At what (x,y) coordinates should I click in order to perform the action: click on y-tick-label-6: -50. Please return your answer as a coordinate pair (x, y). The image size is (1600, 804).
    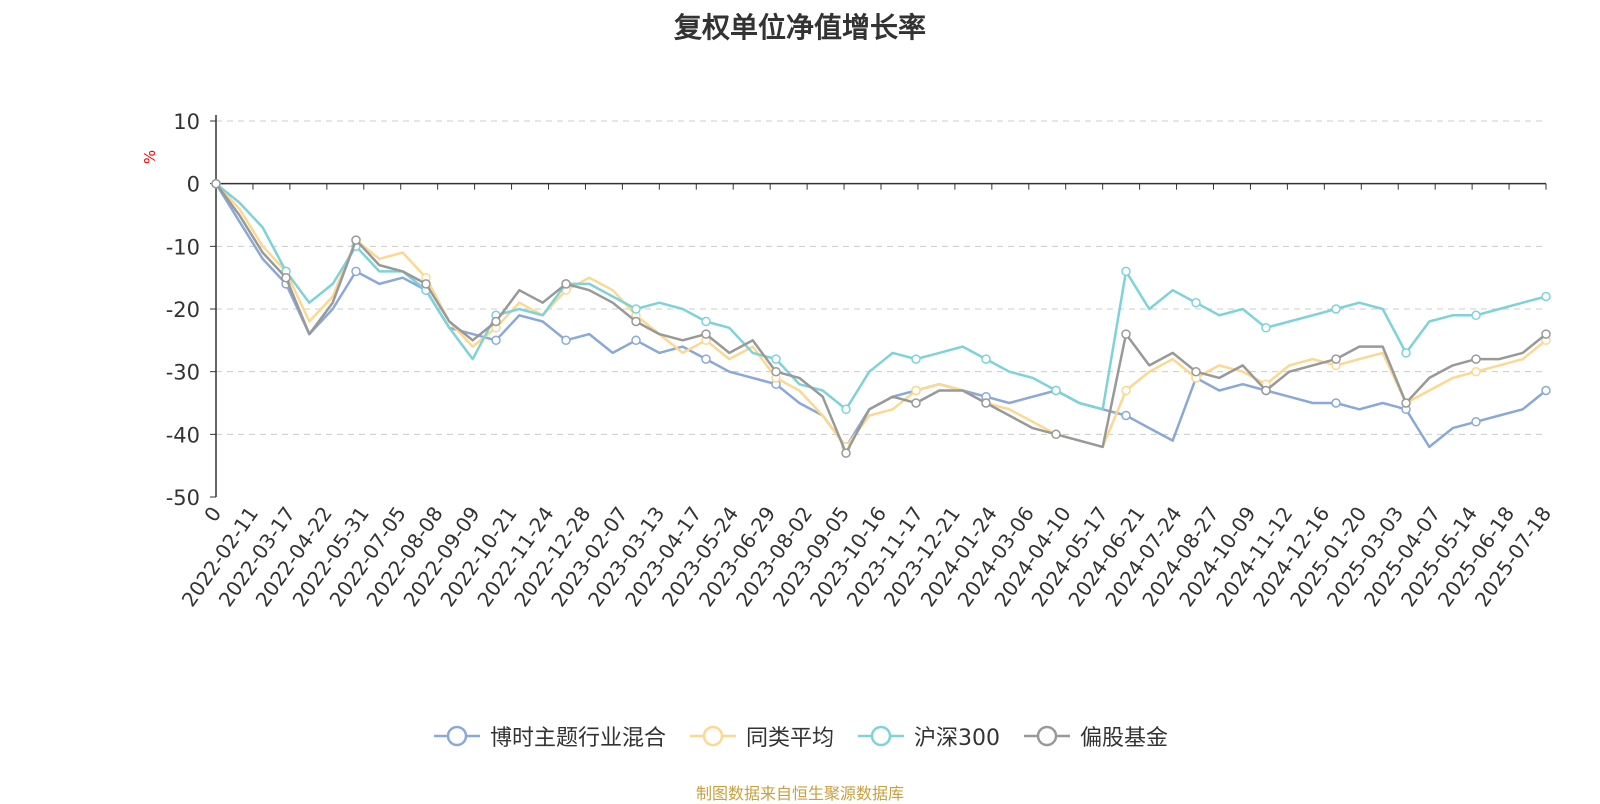
    Looking at the image, I should click on (183, 498).